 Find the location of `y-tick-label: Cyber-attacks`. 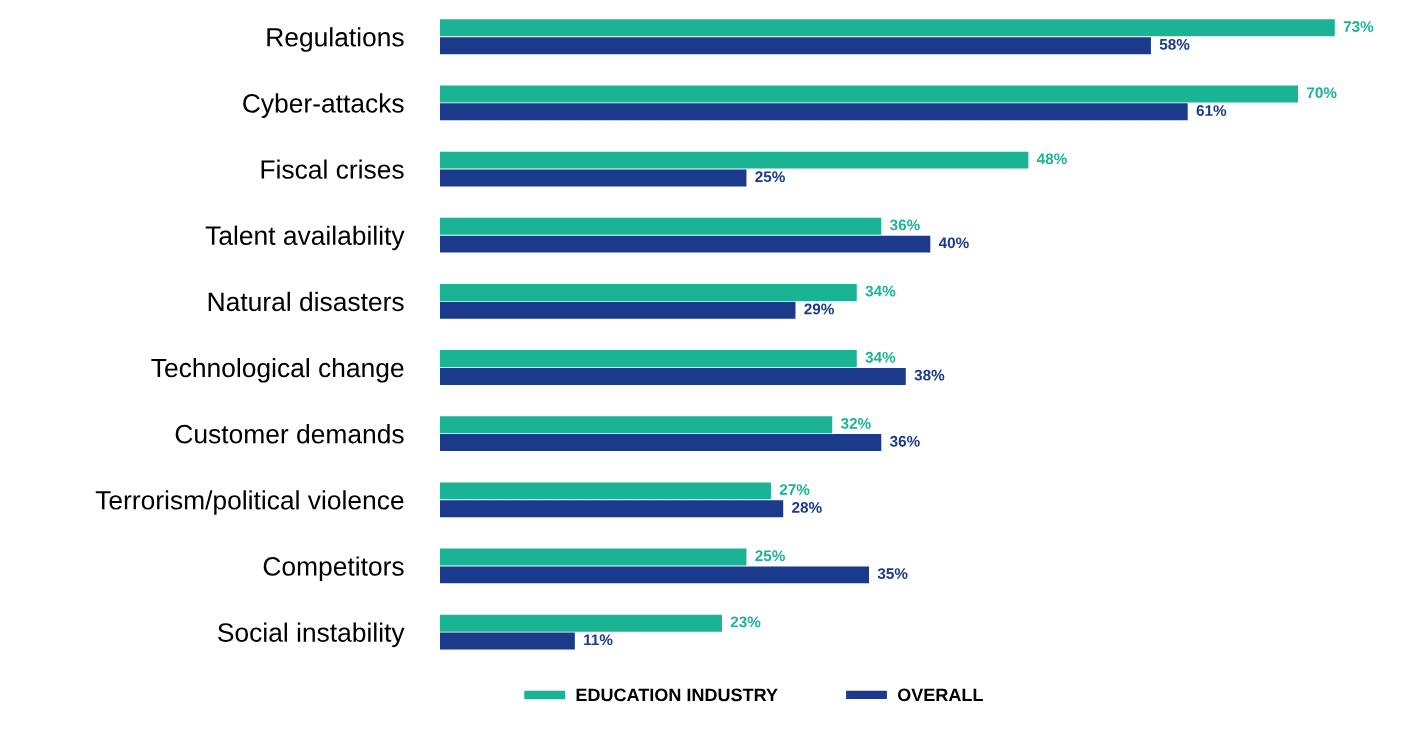

y-tick-label: Cyber-attacks is located at coordinates (323, 105).